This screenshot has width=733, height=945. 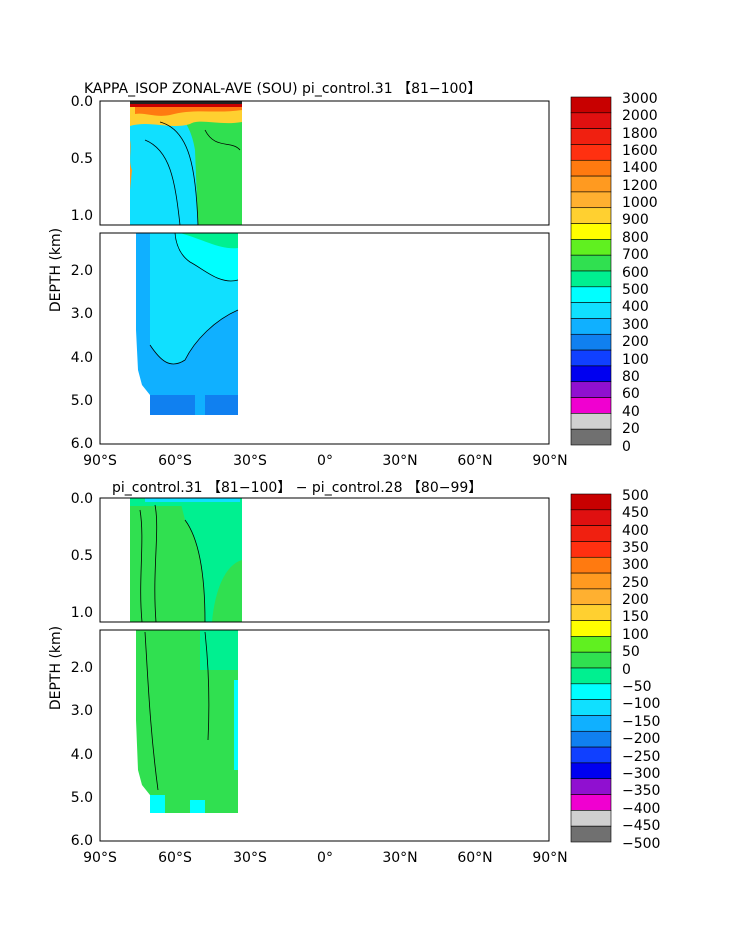 I want to click on colorbar-label: 1200, so click(x=640, y=186).